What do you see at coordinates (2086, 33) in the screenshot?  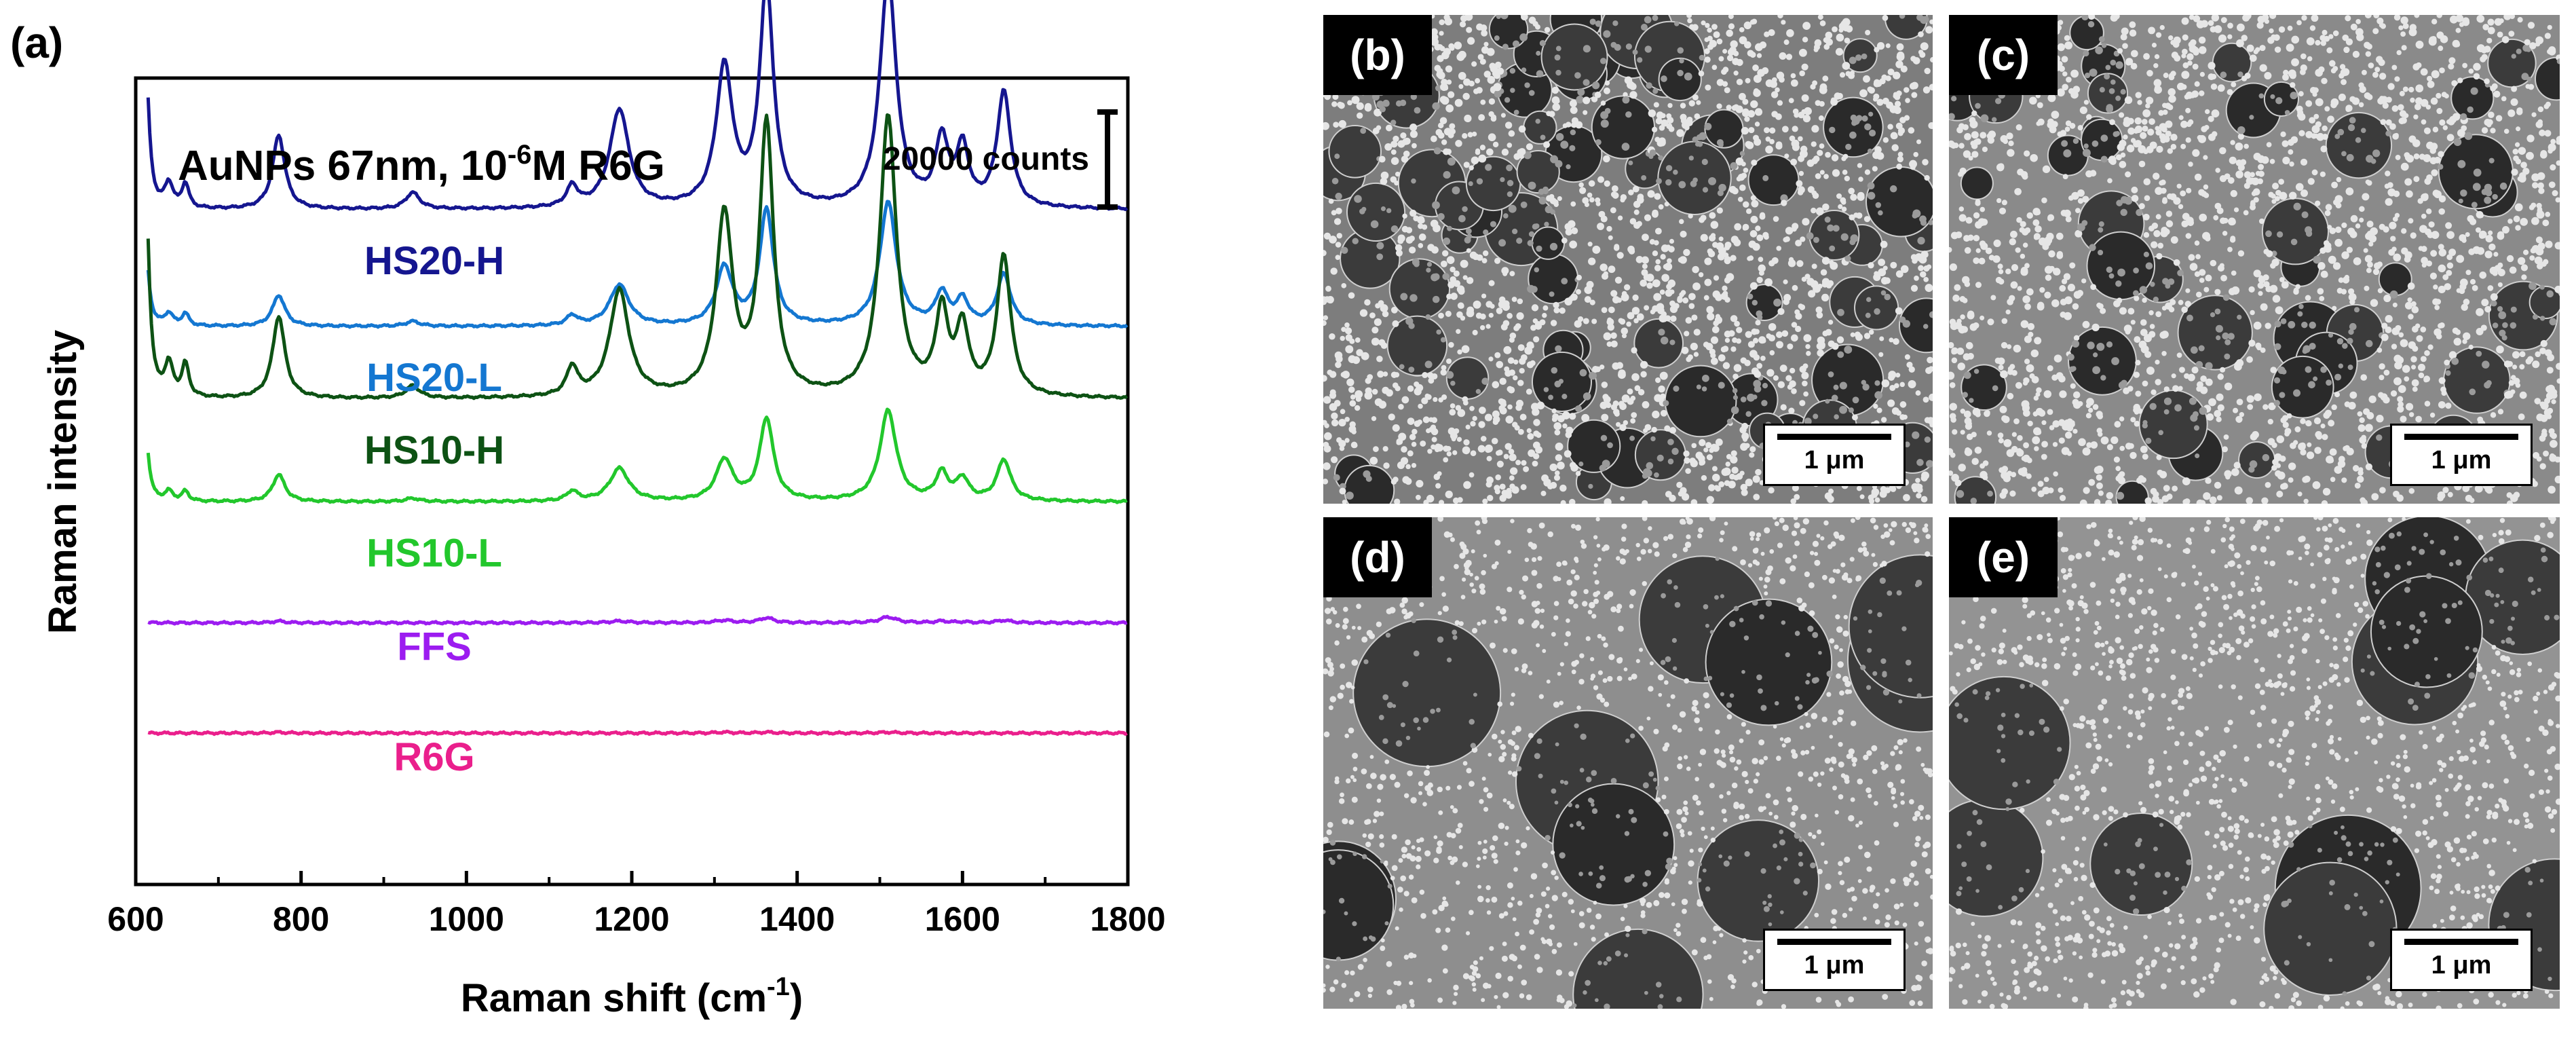 I see `sem-pore` at bounding box center [2086, 33].